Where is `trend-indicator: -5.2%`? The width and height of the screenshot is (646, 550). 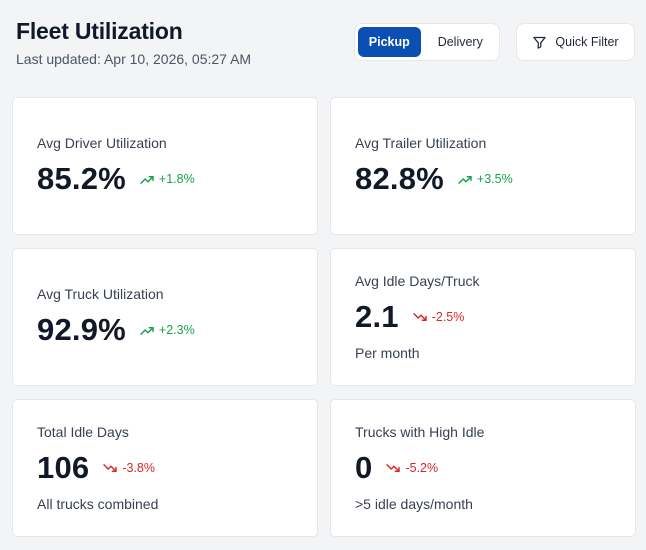 trend-indicator: -5.2% is located at coordinates (412, 468).